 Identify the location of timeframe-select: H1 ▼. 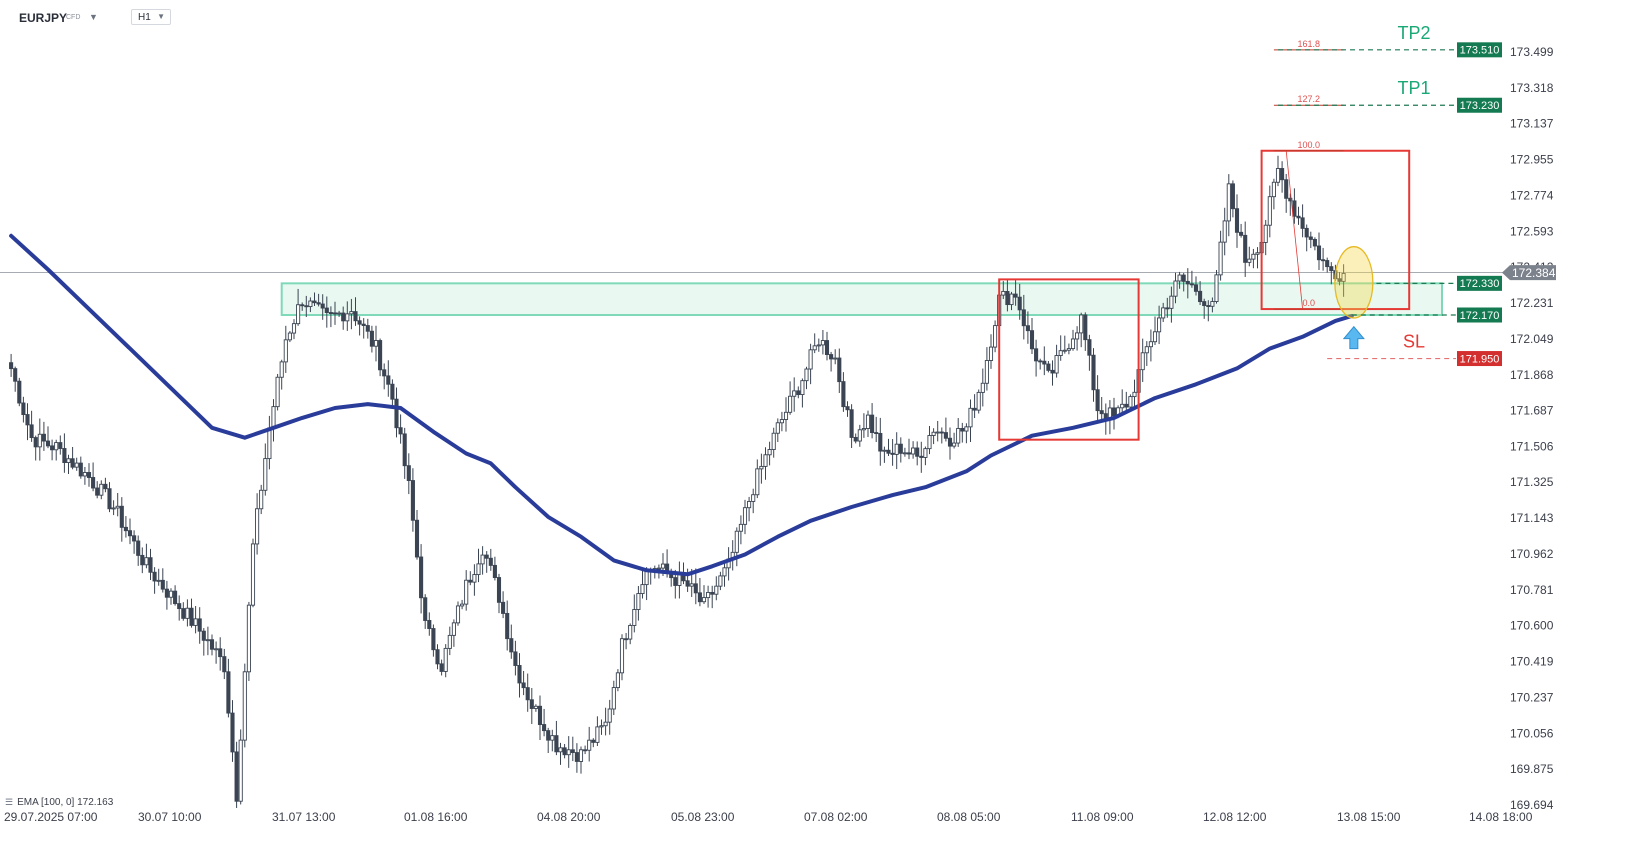
(151, 17).